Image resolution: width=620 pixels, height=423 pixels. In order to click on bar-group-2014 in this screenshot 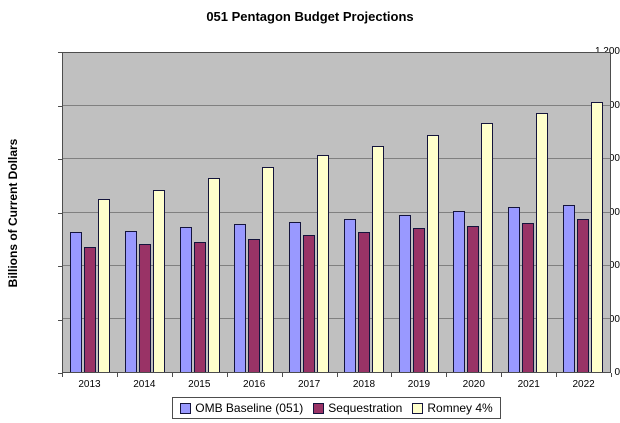, I will do `click(145, 212)`.